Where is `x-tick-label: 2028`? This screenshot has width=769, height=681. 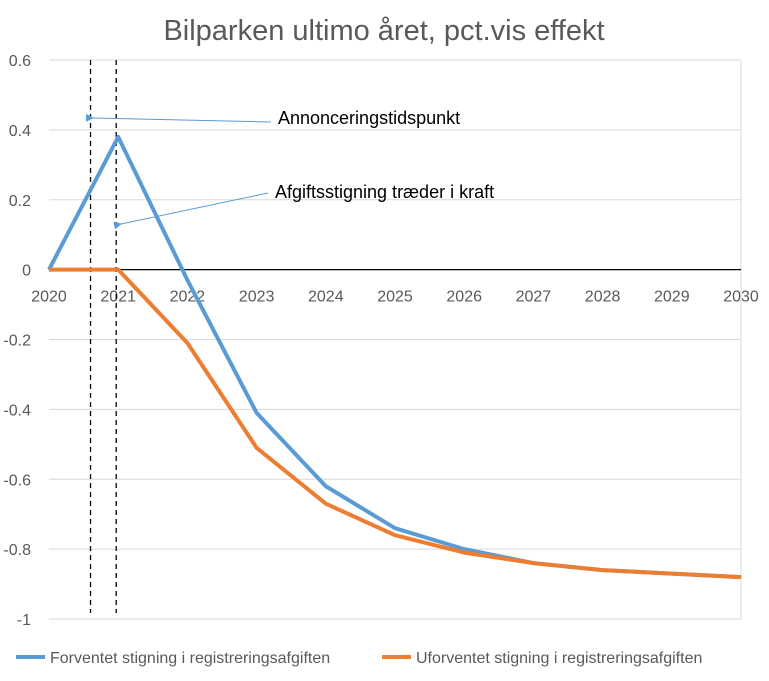
x-tick-label: 2028 is located at coordinates (603, 297).